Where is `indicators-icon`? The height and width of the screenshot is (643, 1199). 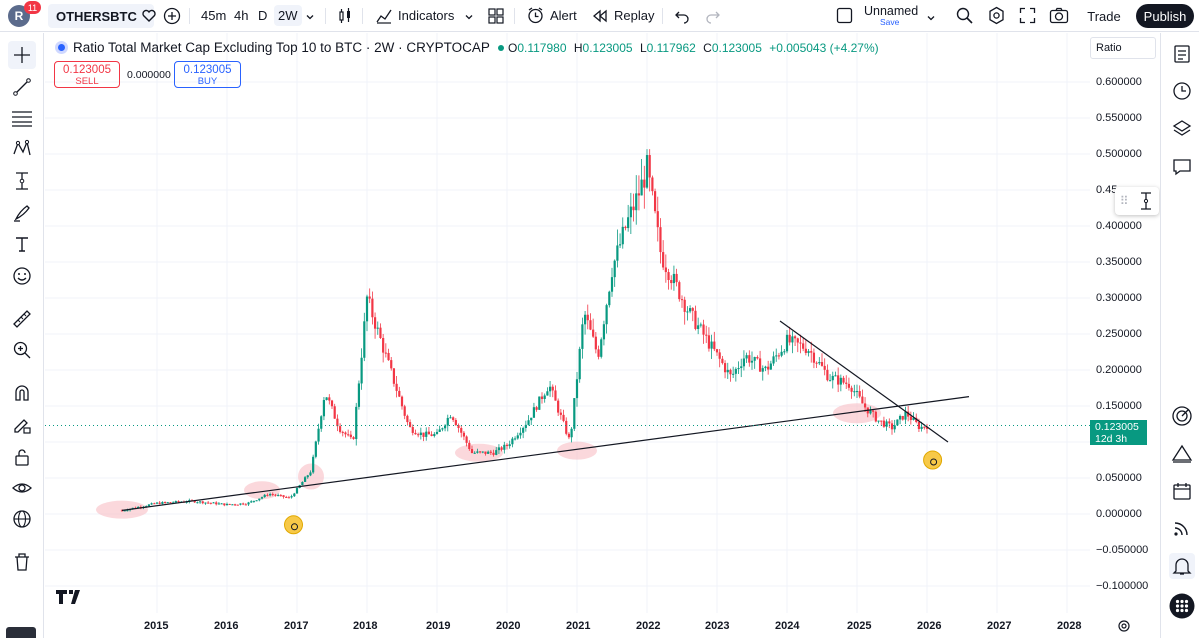 indicators-icon is located at coordinates (384, 18).